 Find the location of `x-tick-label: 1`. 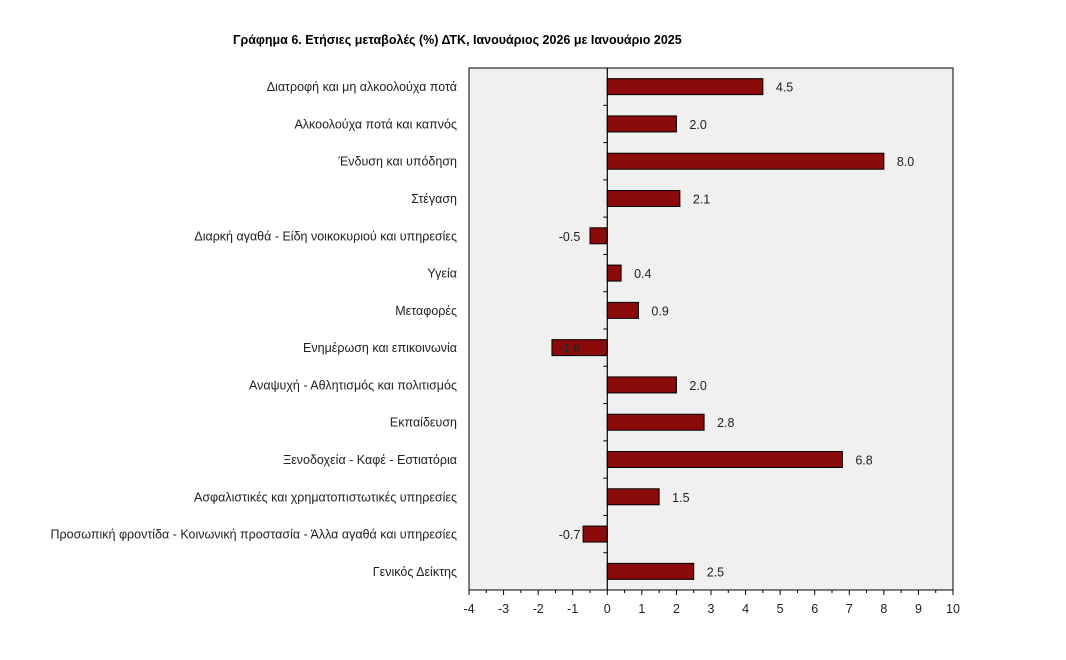

x-tick-label: 1 is located at coordinates (641, 609).